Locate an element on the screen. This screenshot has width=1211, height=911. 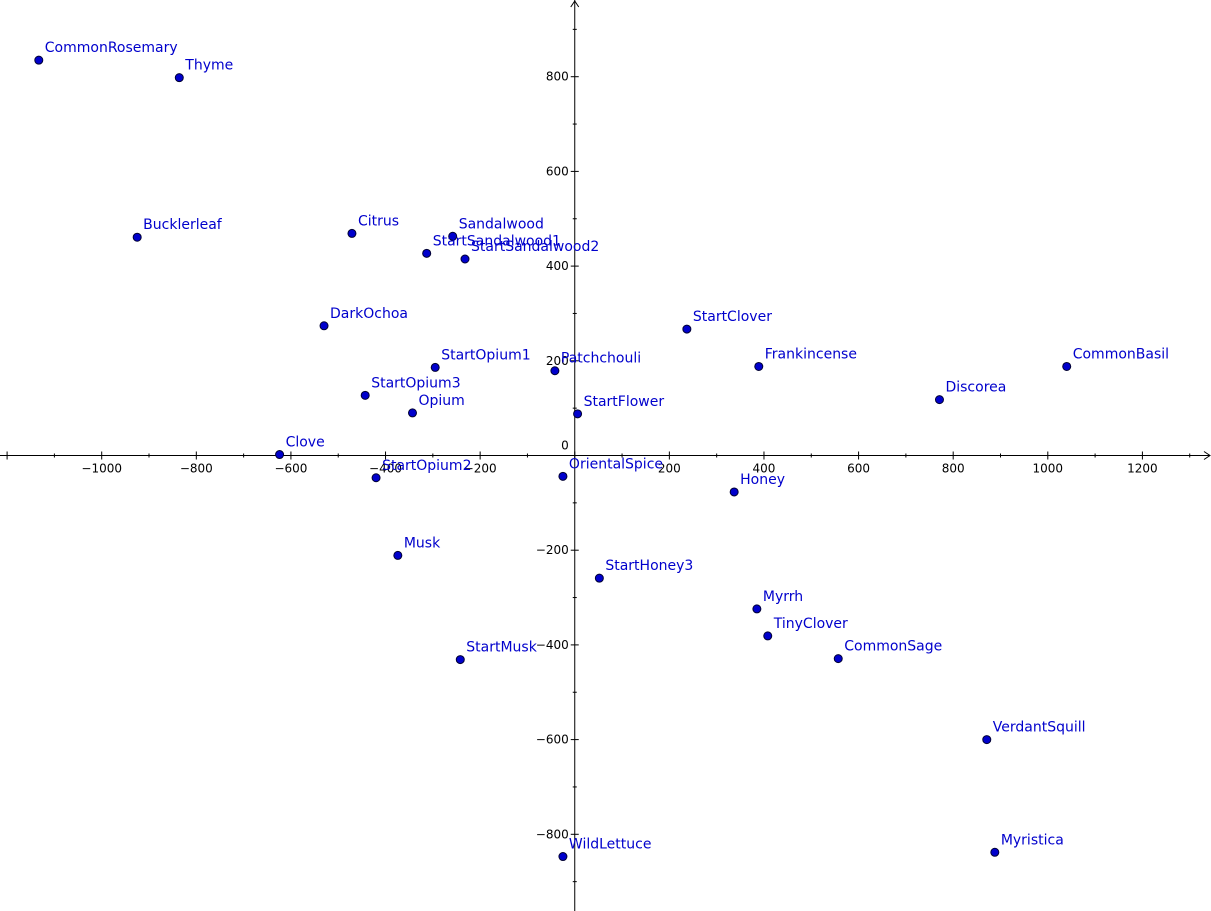
data-point: VerdantSquill is located at coordinates (1034, 732).